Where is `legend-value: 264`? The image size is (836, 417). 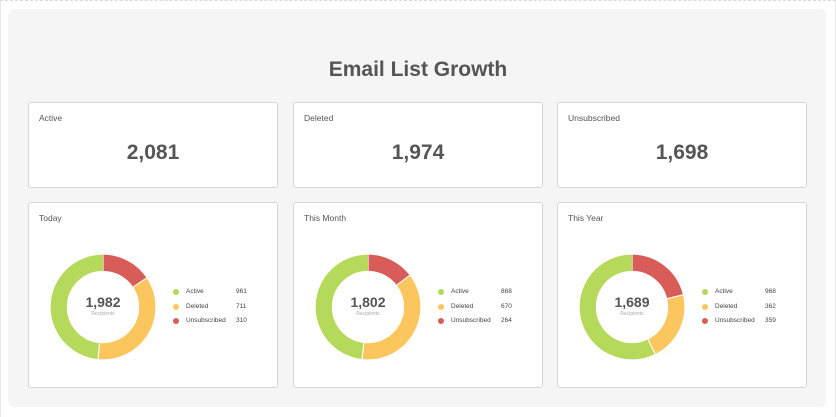
legend-value: 264 is located at coordinates (506, 320).